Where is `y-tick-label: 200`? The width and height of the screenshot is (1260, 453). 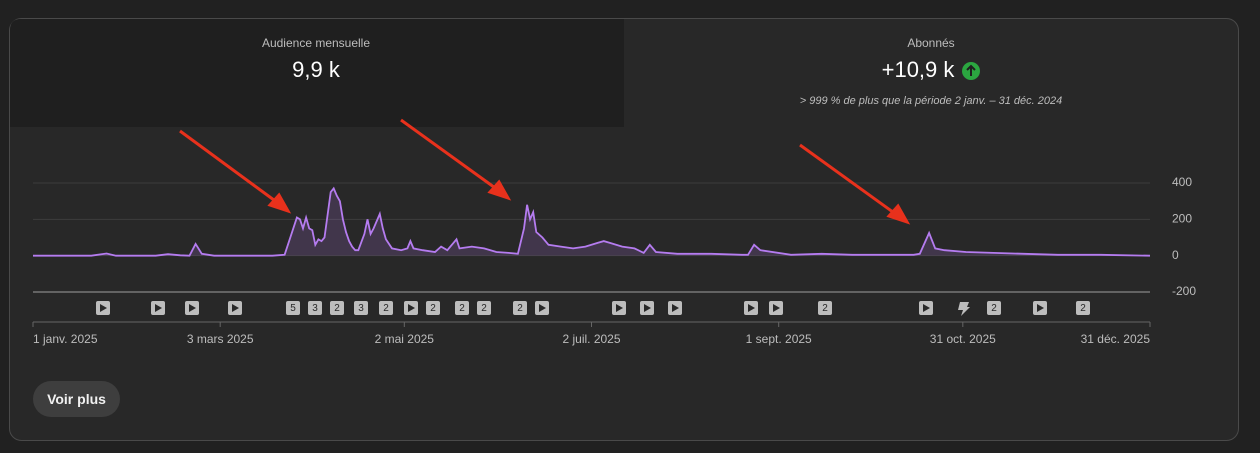
y-tick-label: 200 is located at coordinates (1182, 219).